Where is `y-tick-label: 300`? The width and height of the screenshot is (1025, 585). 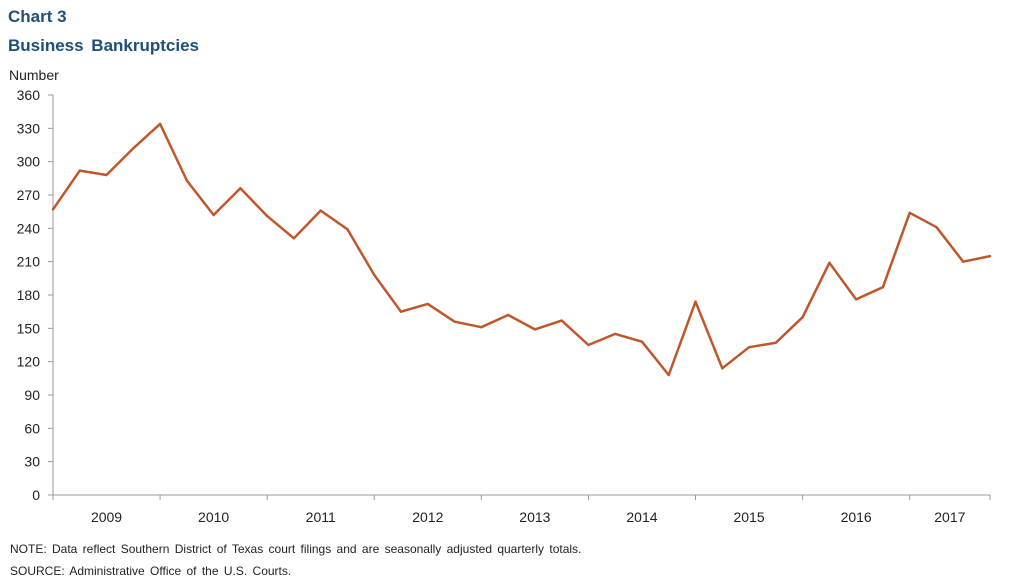 y-tick-label: 300 is located at coordinates (29, 162).